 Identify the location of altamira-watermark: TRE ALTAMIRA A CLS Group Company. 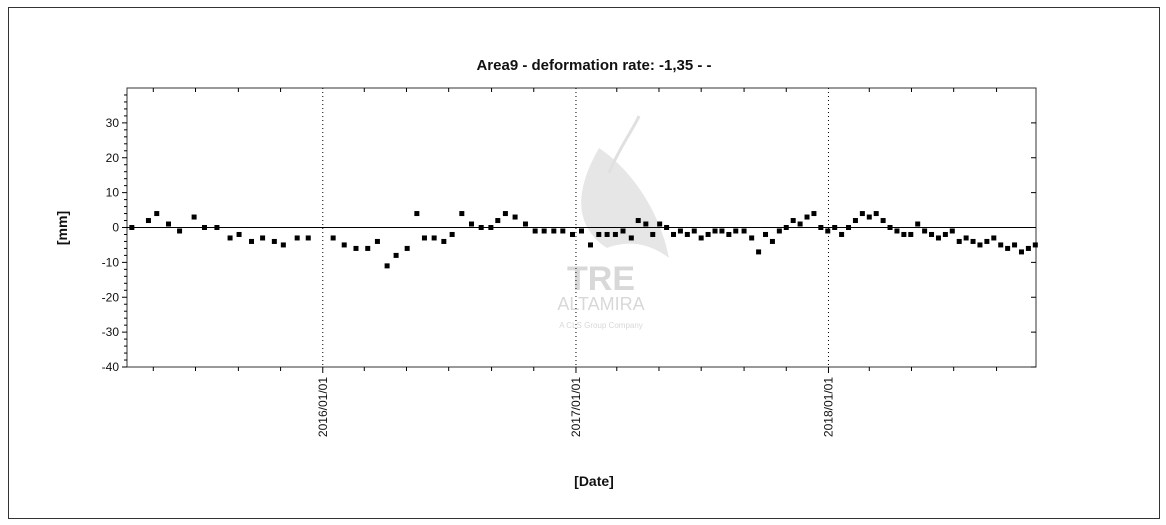
(613, 222).